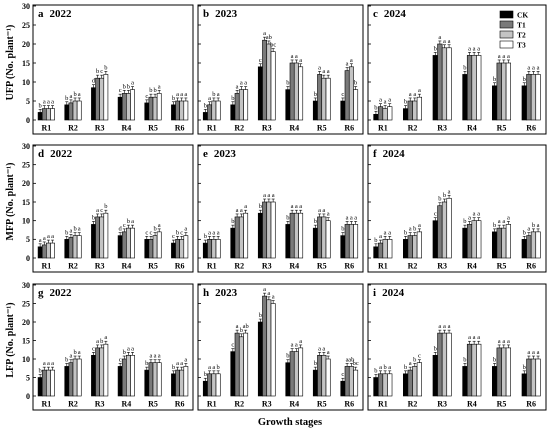 This screenshot has height=430, width=550. Describe the element at coordinates (294, 266) in the screenshot. I see `category-label-R4: R4` at that location.